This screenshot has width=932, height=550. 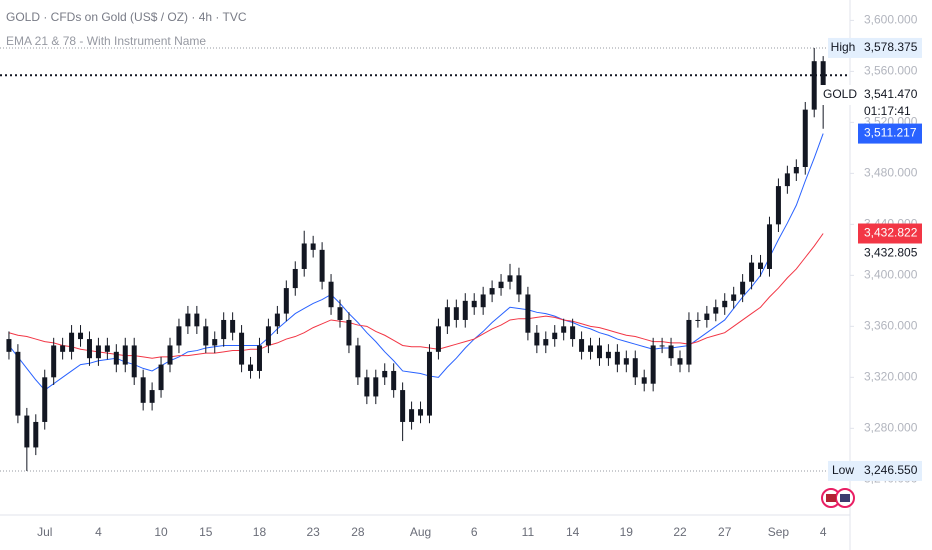 I want to click on y-tick-label: 3,560.000, so click(x=891, y=71).